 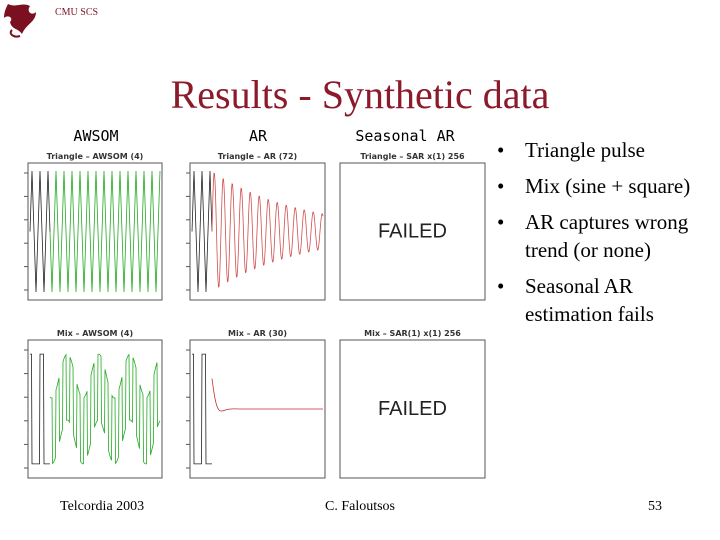 I want to click on footer-center: C. Faloutsos, so click(x=360, y=506).